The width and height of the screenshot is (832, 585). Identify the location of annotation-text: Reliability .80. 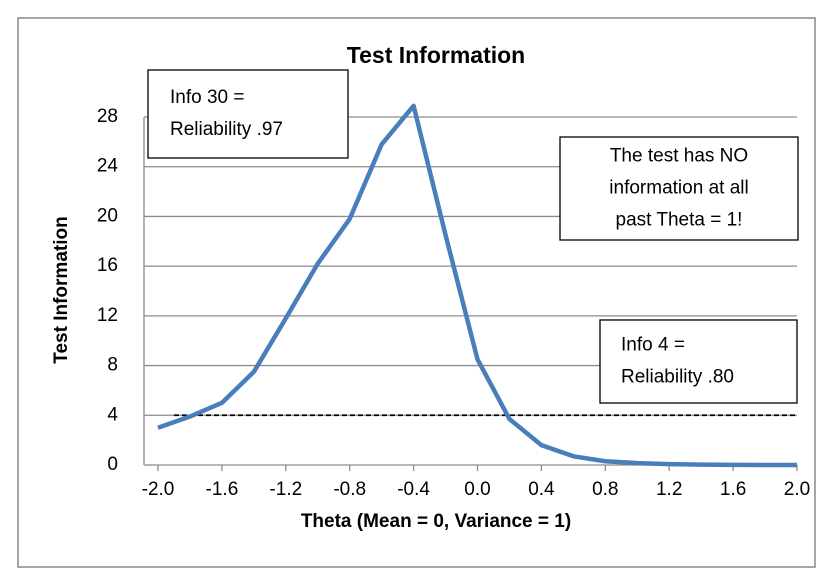
(677, 377).